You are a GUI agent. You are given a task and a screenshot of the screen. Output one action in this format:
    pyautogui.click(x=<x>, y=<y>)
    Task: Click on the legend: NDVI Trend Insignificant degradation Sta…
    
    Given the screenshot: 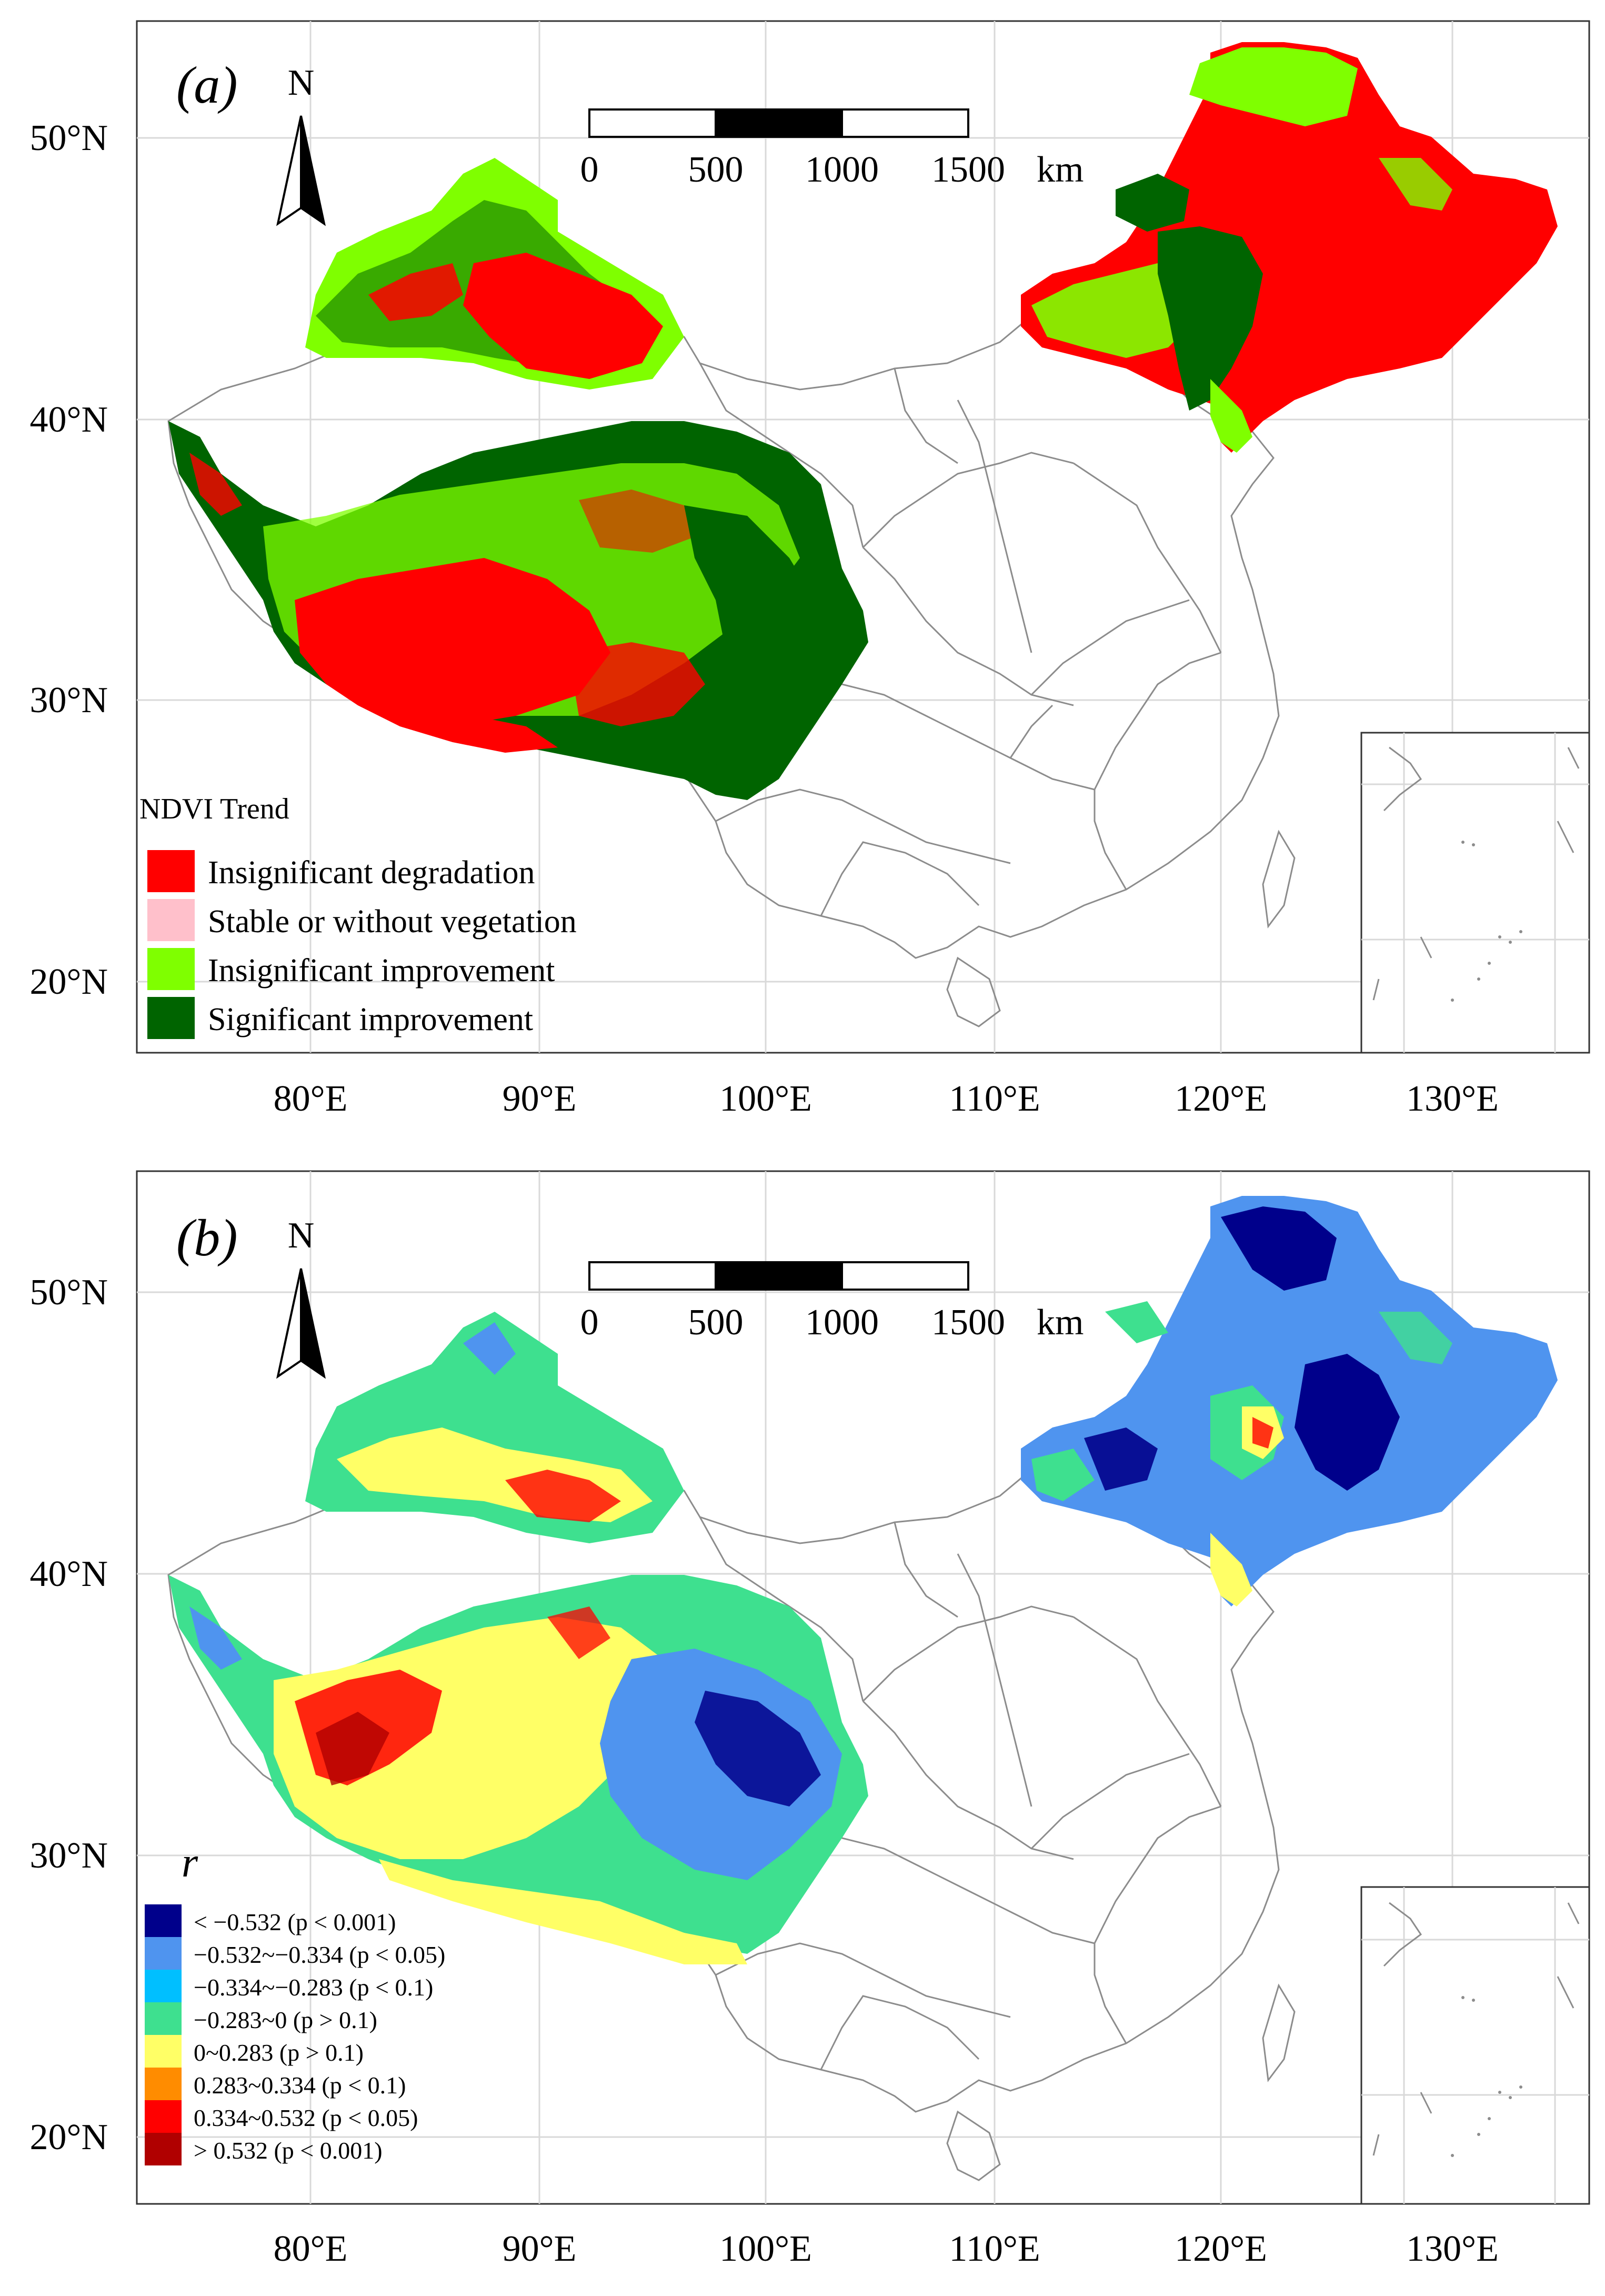 What is the action you would take?
    pyautogui.click(x=358, y=916)
    